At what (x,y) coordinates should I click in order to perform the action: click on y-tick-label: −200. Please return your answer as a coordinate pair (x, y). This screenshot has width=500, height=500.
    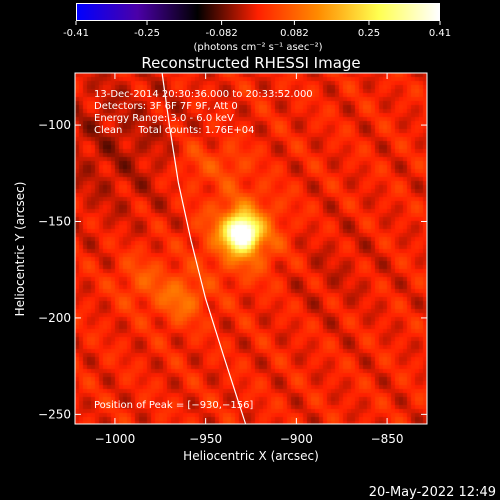
    Looking at the image, I should click on (54, 318).